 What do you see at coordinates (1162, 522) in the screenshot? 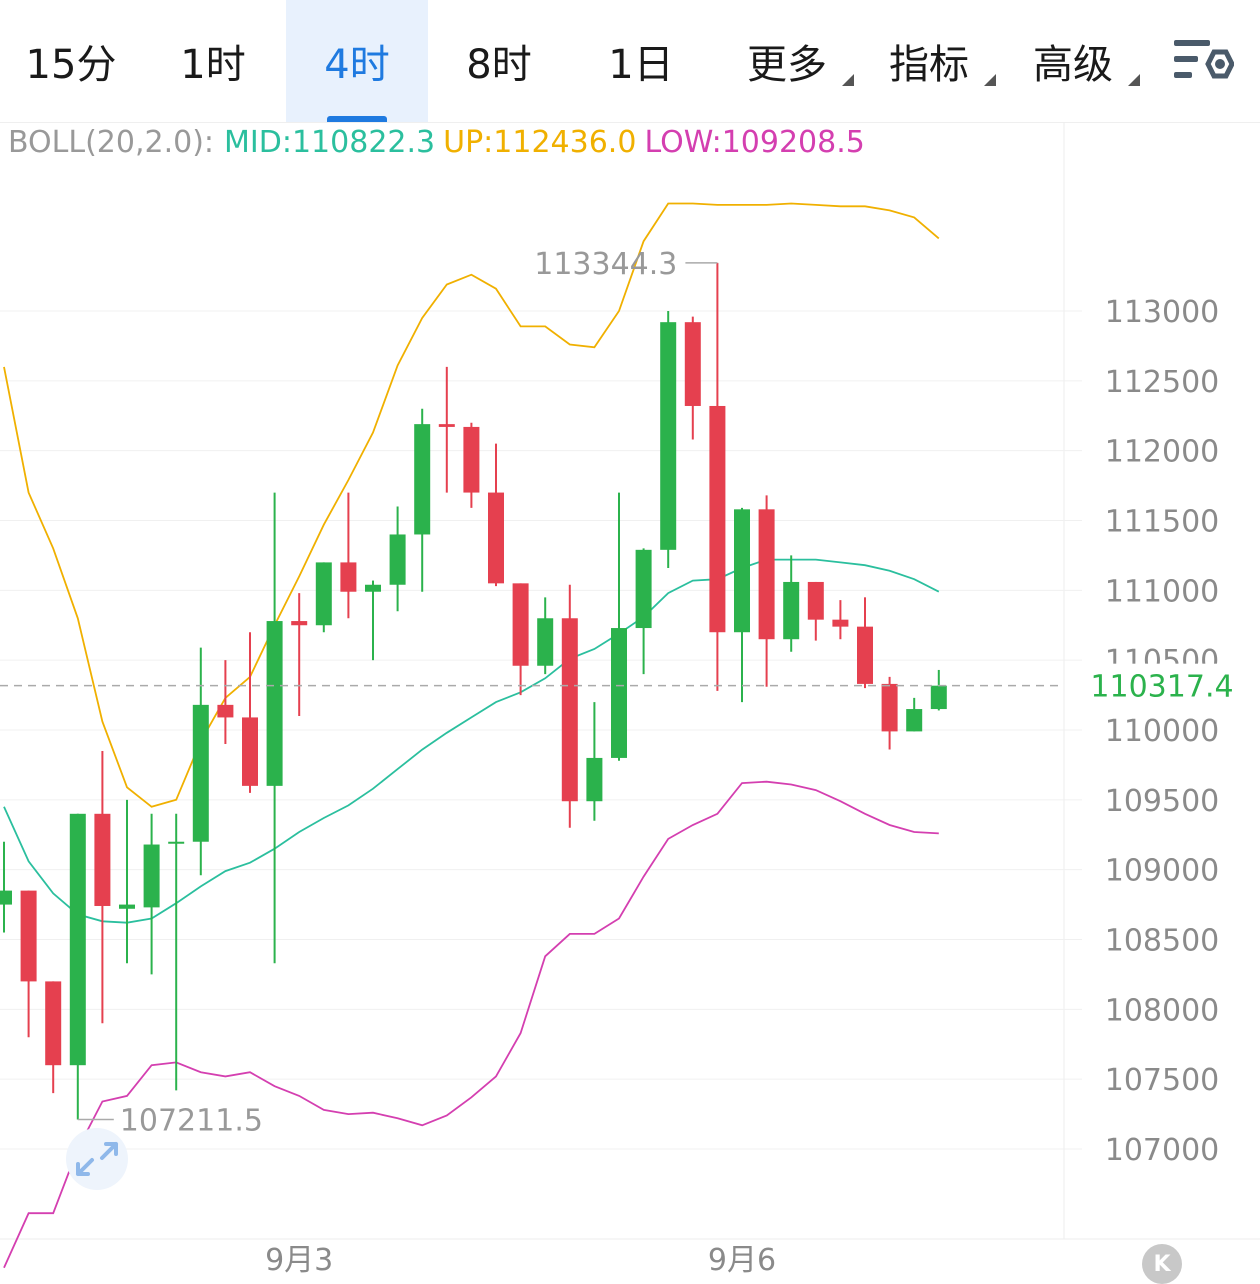
I see `y-tick-label: 111500` at bounding box center [1162, 522].